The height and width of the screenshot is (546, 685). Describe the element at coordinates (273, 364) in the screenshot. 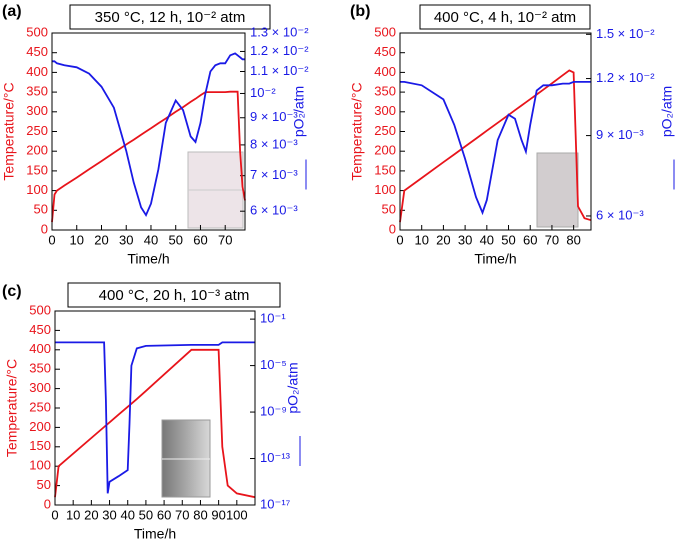

I see `y2-tick-label: 10⁻⁵` at that location.